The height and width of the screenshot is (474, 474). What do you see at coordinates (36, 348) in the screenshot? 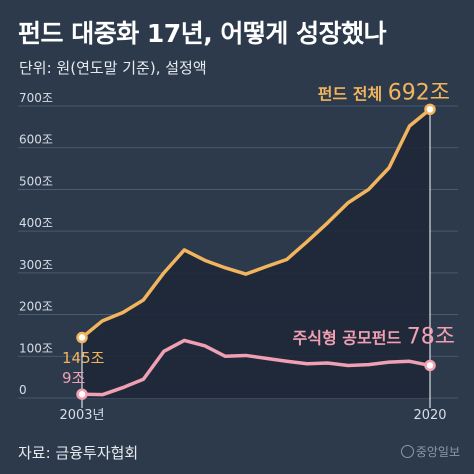
I see `y-tick-label: 100조` at bounding box center [36, 348].